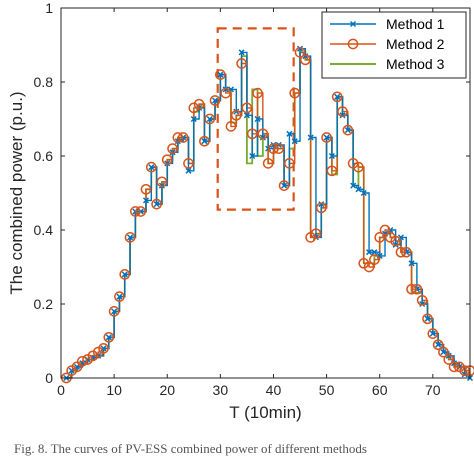  I want to click on x-tick-label: 50, so click(327, 390).